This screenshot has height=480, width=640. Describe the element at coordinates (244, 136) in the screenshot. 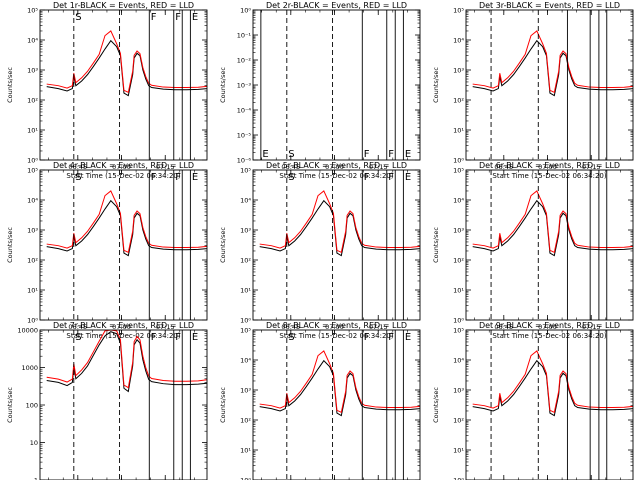

I see `y-tick-label: 10⁻⁵` at that location.